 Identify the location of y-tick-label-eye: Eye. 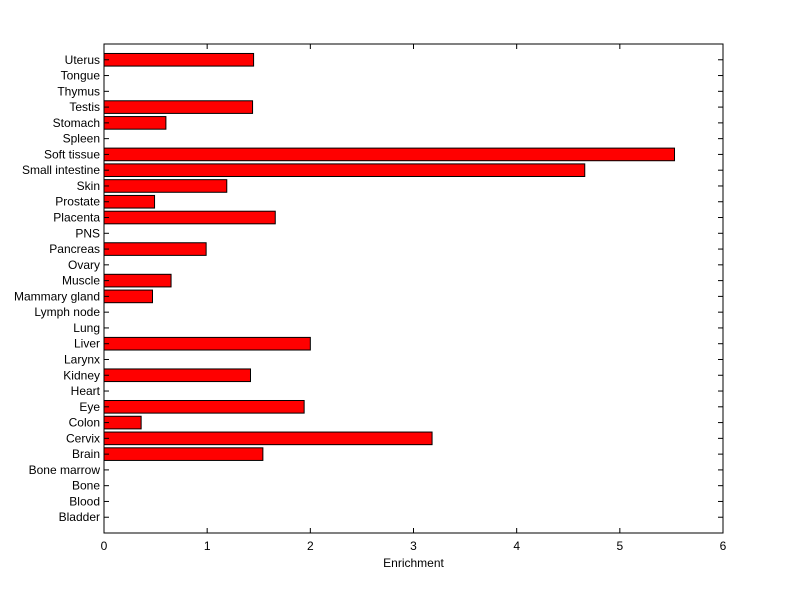
(89, 407).